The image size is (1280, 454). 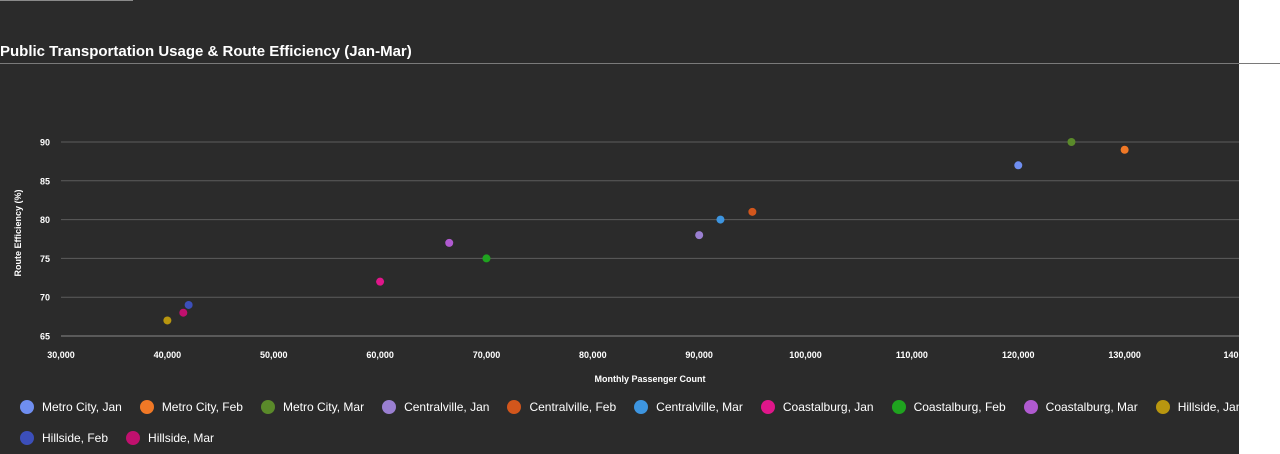 I want to click on legend-label: Hillside, Jan, so click(x=1210, y=407).